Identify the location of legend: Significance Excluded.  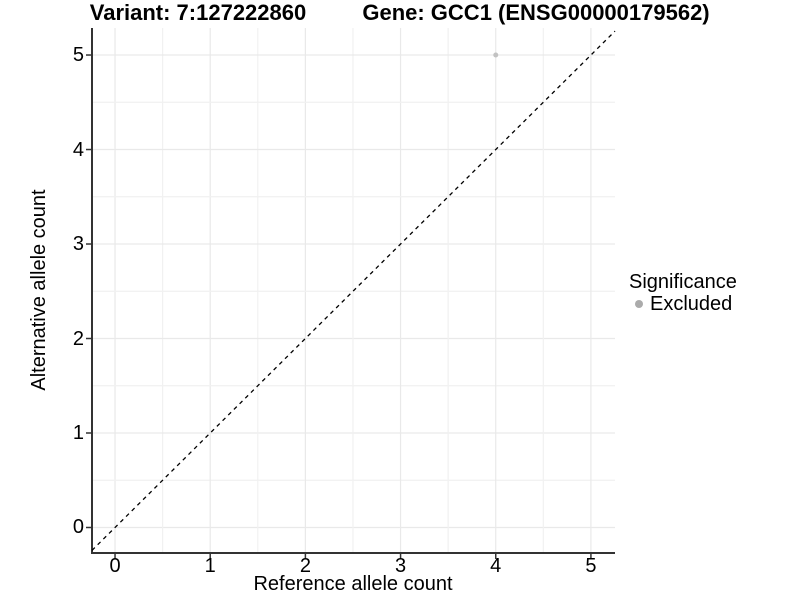
(683, 293).